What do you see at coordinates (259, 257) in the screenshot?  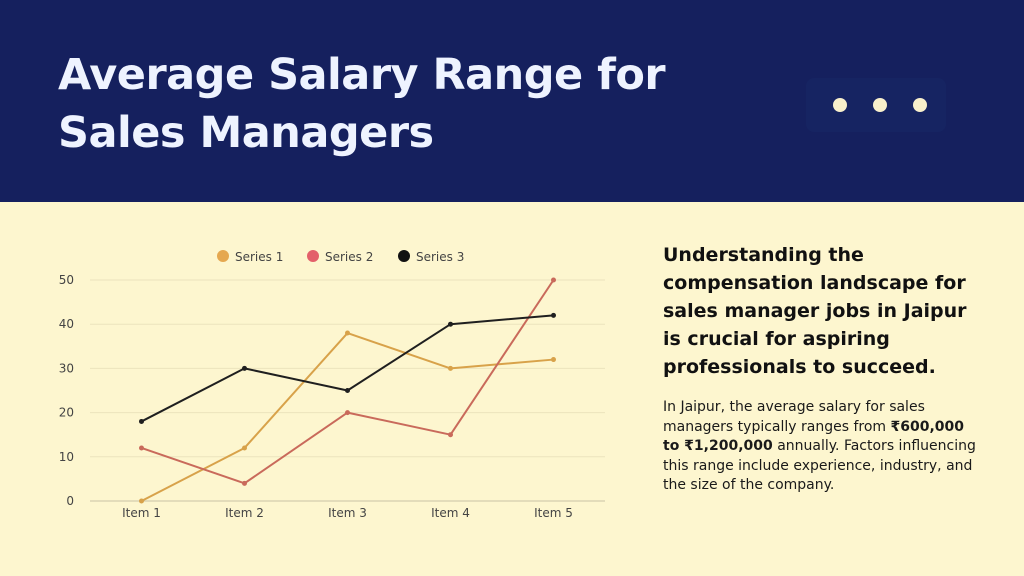 I see `legend-label: Series 1` at bounding box center [259, 257].